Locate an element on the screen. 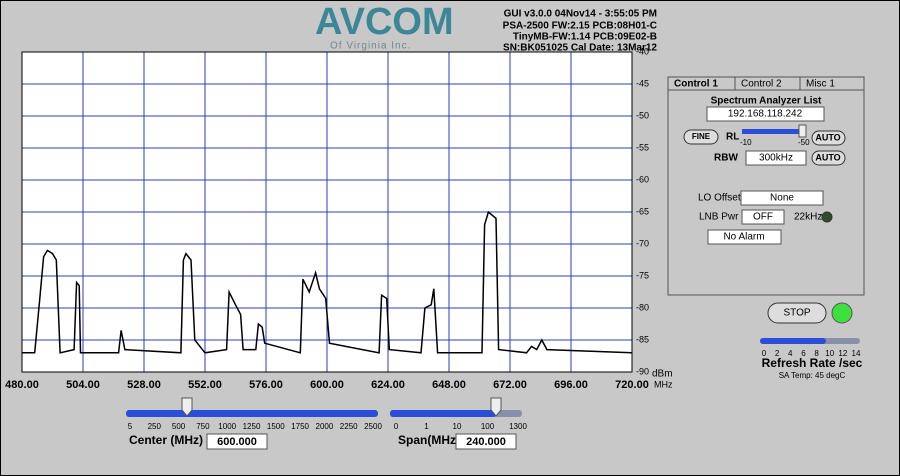 Image resolution: width=900 pixels, height=476 pixels. y-tick-label: -75 is located at coordinates (642, 275).